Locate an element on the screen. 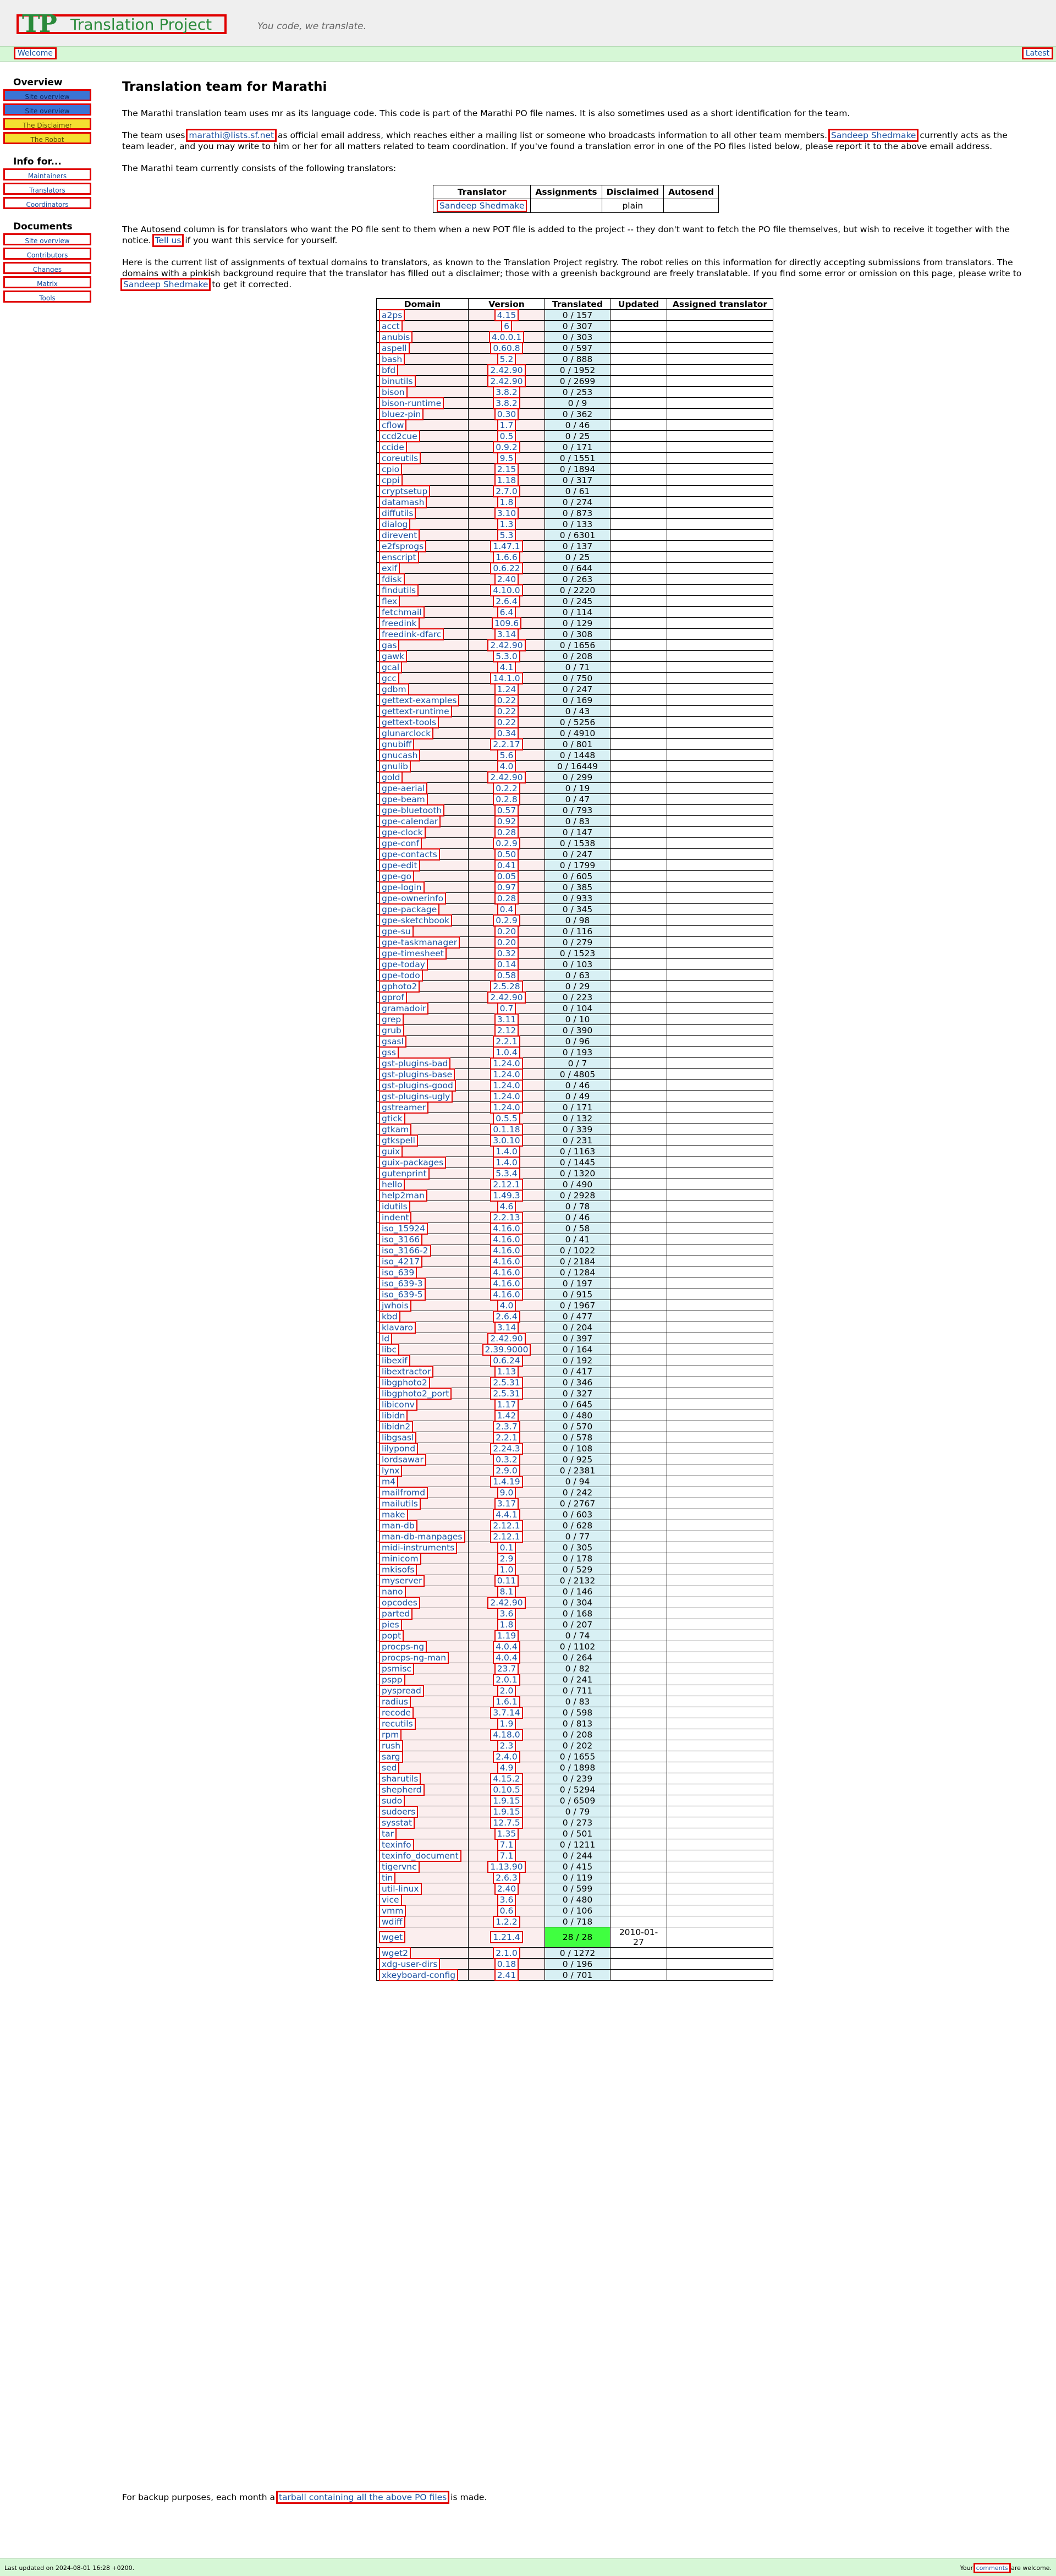 This screenshot has width=1056, height=2576. version-link: 4.15 is located at coordinates (506, 315).